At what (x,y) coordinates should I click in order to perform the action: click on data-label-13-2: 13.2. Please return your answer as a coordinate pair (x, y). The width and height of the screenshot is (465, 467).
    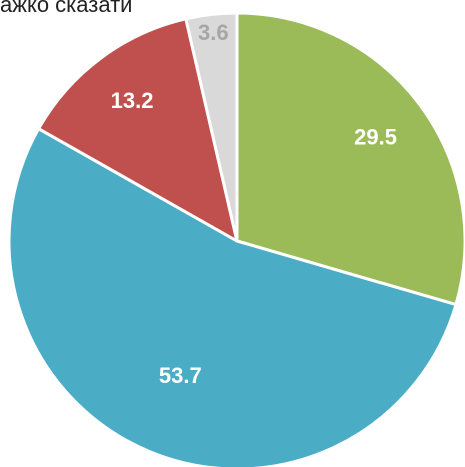
    Looking at the image, I should click on (132, 100).